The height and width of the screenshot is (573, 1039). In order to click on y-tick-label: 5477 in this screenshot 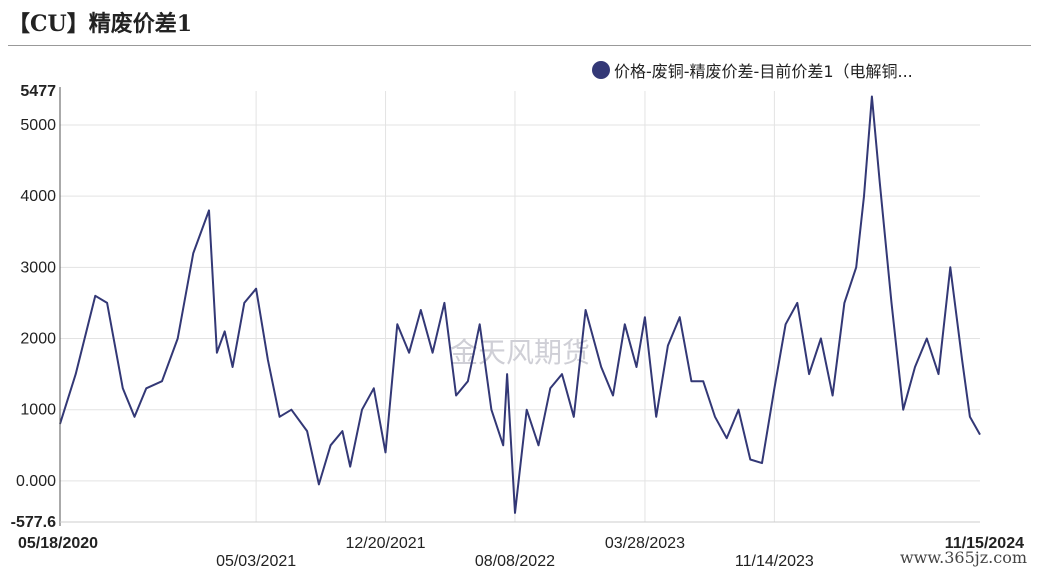, I will do `click(38, 91)`.